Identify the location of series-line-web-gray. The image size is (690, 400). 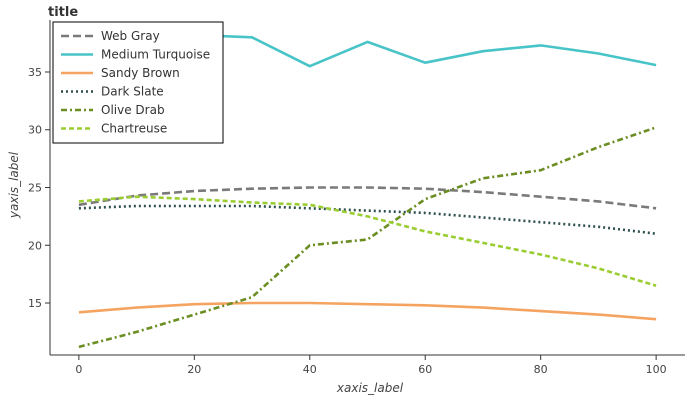
(367, 198).